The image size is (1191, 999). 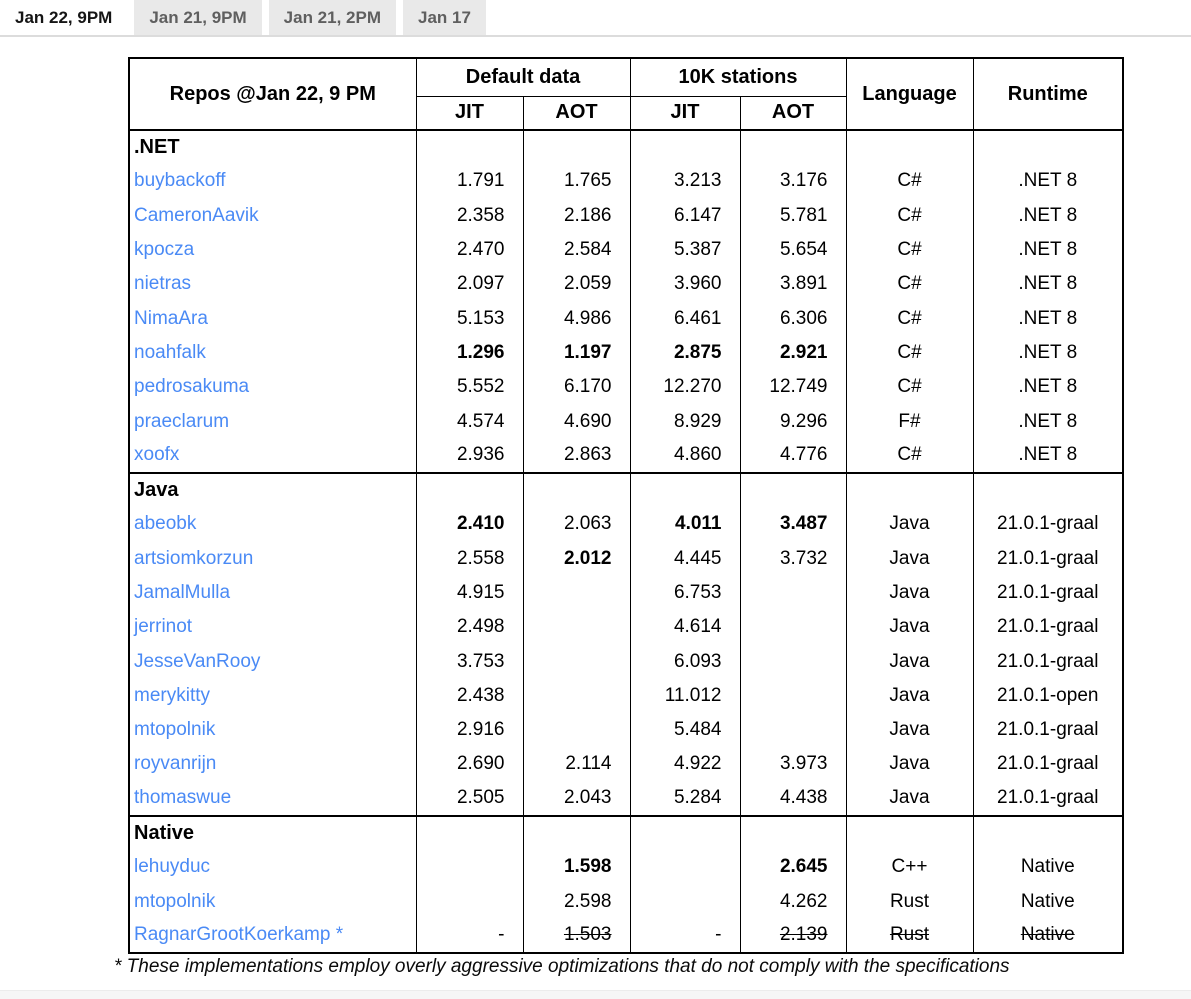 What do you see at coordinates (182, 421) in the screenshot?
I see `repo-link: praeclarum` at bounding box center [182, 421].